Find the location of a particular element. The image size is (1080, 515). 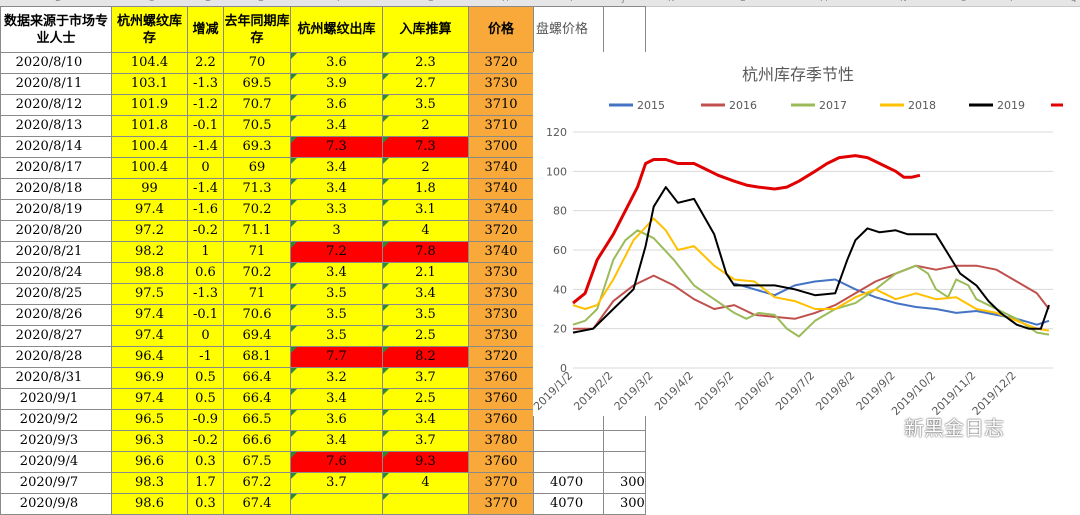

stock-cell: 96.6 is located at coordinates (149, 462).